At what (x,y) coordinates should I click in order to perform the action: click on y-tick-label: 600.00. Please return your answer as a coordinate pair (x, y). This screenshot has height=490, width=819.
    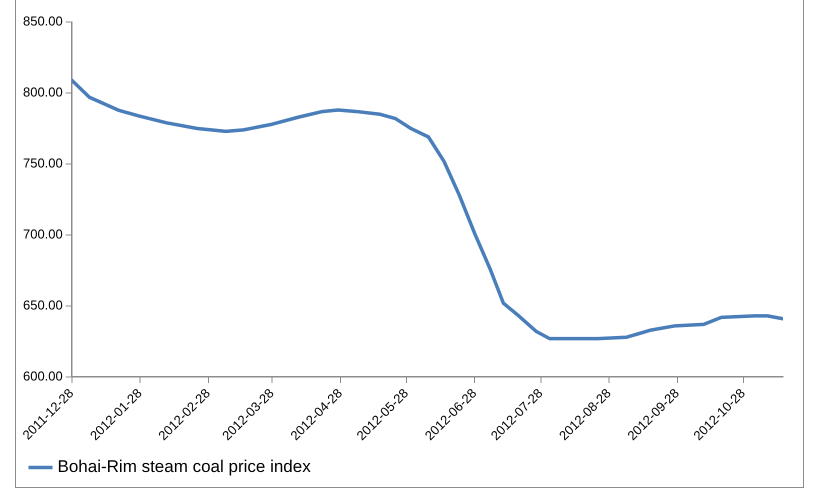
    Looking at the image, I should click on (42, 376).